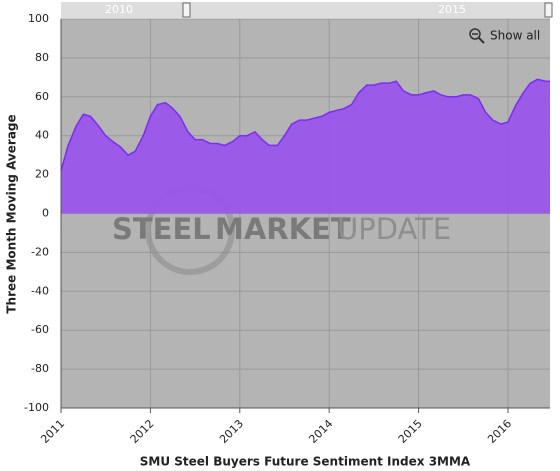 The width and height of the screenshot is (560, 471). What do you see at coordinates (42, 57) in the screenshot?
I see `y-tick-label: 80` at bounding box center [42, 57].